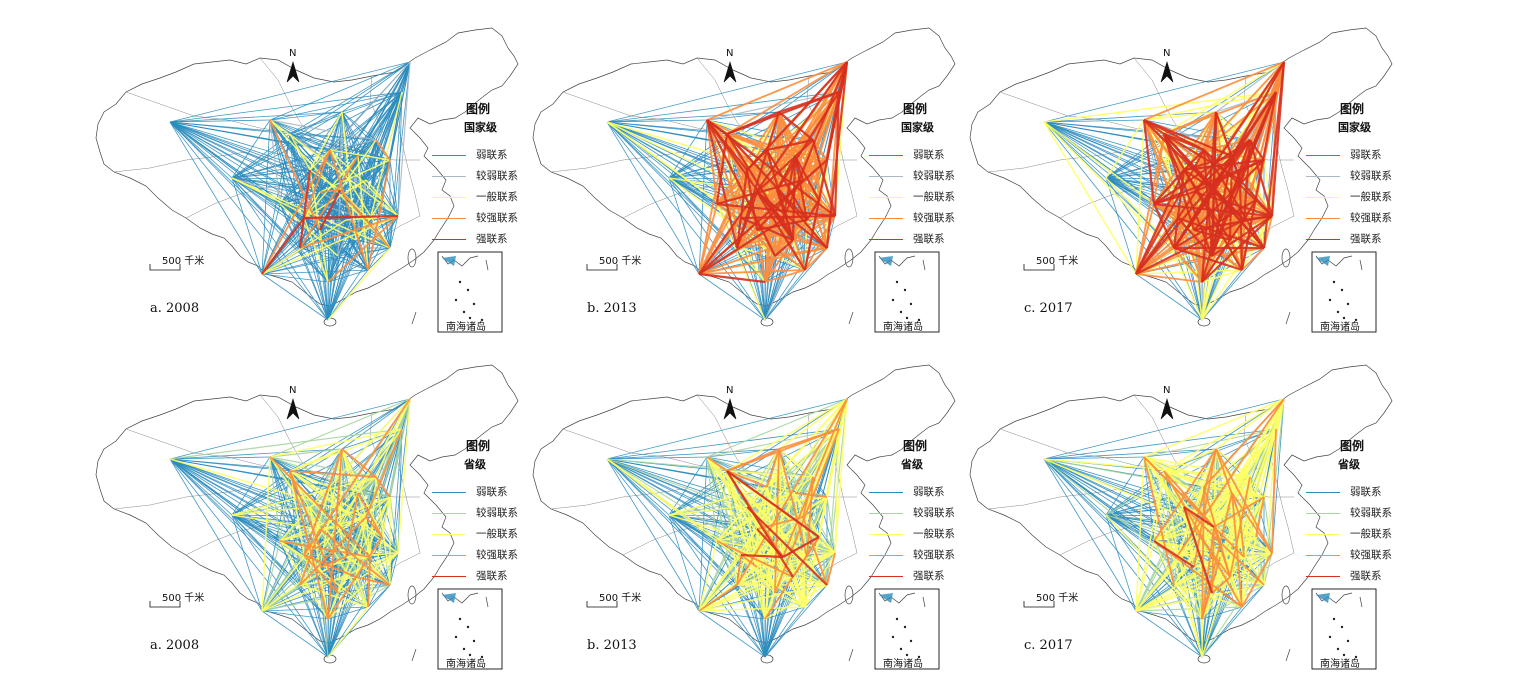 This screenshot has width=1525, height=697. Describe the element at coordinates (1371, 555) in the screenshot. I see `legend-label: 较强联系` at that location.